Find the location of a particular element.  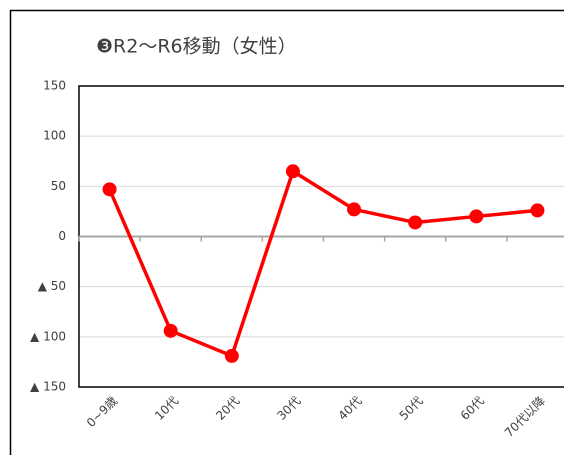

y-tick-label: 0 is located at coordinates (62, 236).